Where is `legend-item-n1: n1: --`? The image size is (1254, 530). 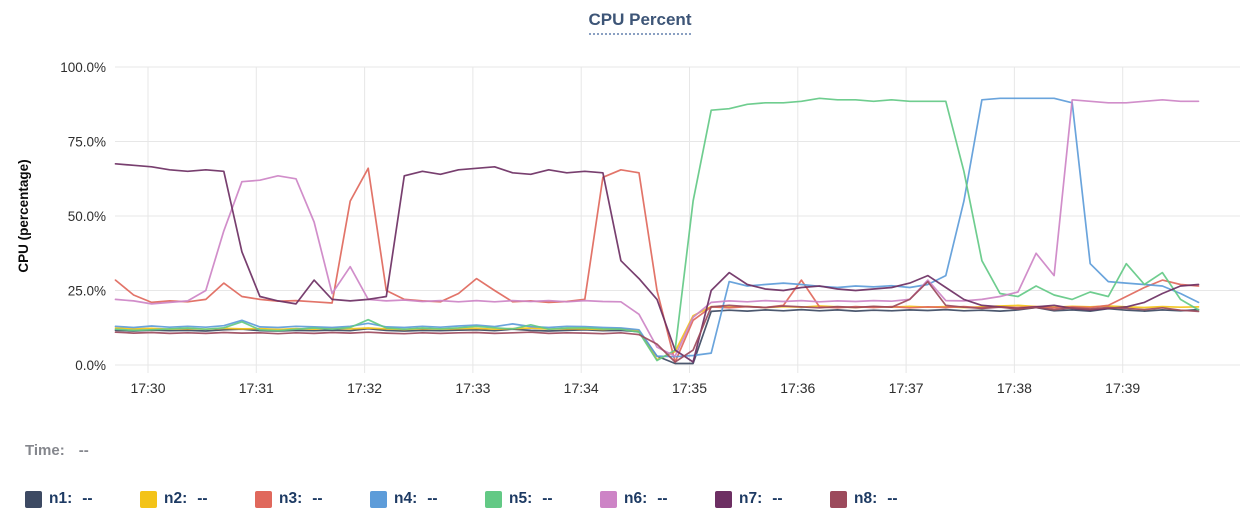
legend-item-n1: n1: -- is located at coordinates (82, 499).